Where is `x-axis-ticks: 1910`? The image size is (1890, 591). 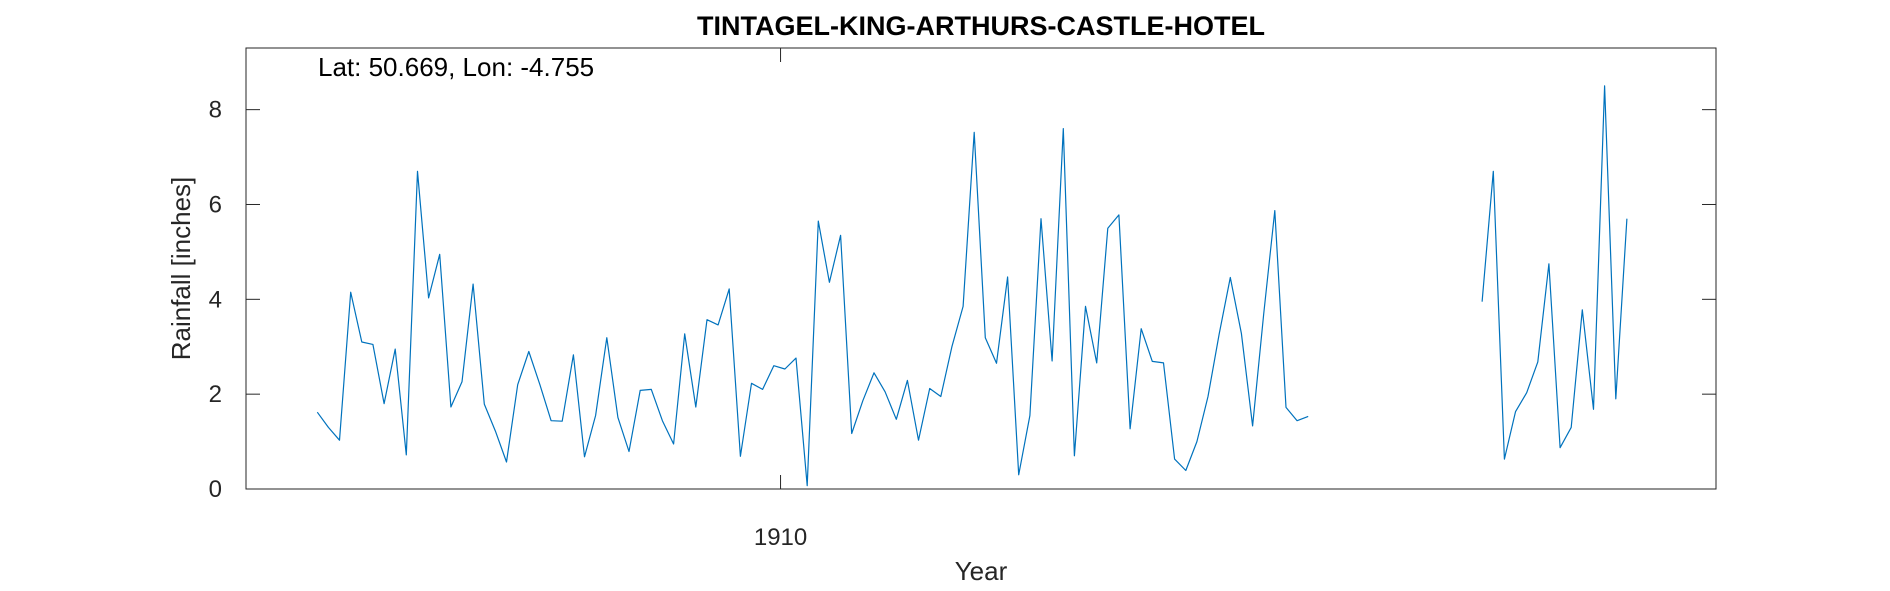 x-axis-ticks: 1910 is located at coordinates (780, 299).